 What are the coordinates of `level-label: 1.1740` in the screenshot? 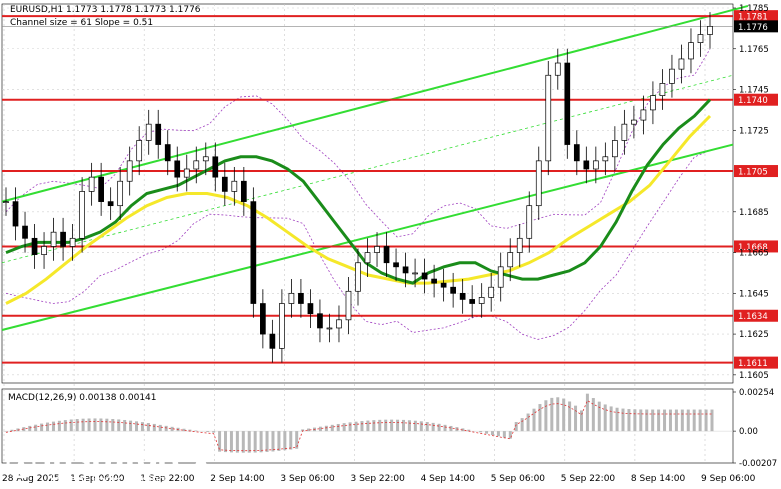 It's located at (753, 101).